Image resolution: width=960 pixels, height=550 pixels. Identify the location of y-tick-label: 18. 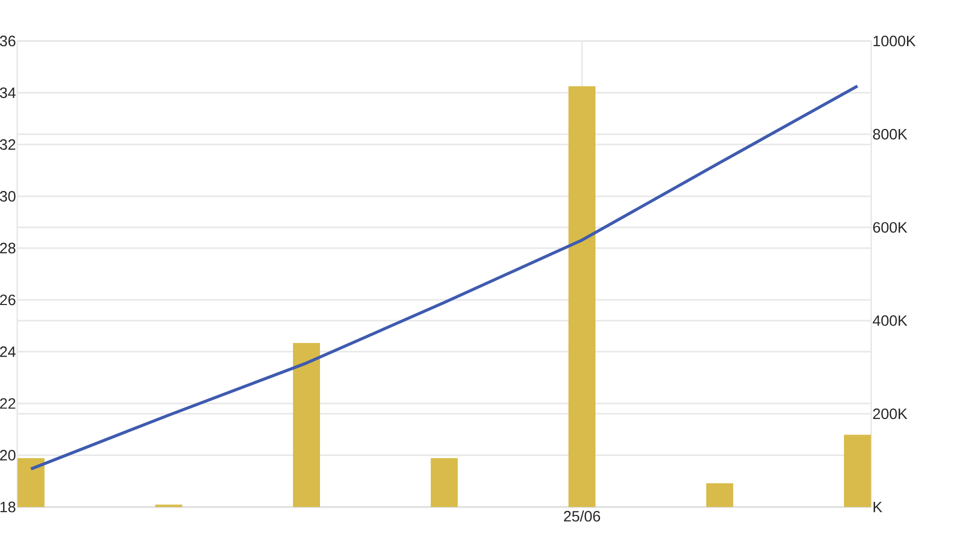
(8, 507).